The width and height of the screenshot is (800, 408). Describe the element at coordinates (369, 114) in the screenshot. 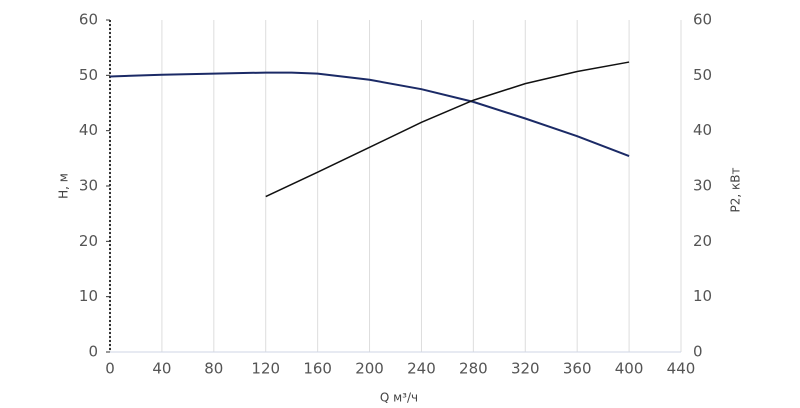

I see `curve` at that location.